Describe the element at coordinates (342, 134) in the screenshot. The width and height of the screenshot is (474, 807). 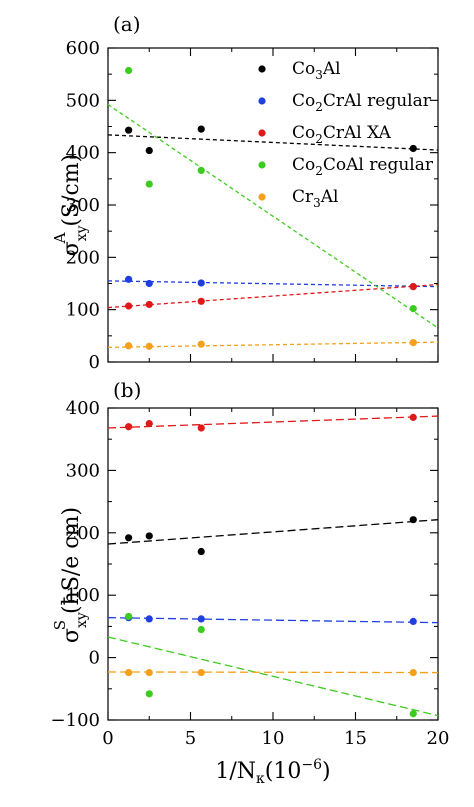
I see `legend-label-2: Co2CrAl XA` at that location.